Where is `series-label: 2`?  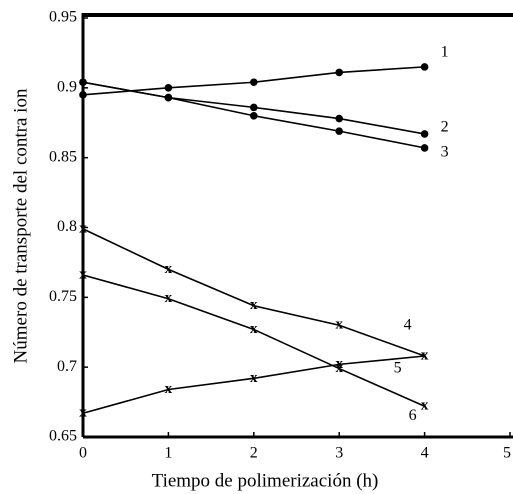 series-label: 2 is located at coordinates (445, 127).